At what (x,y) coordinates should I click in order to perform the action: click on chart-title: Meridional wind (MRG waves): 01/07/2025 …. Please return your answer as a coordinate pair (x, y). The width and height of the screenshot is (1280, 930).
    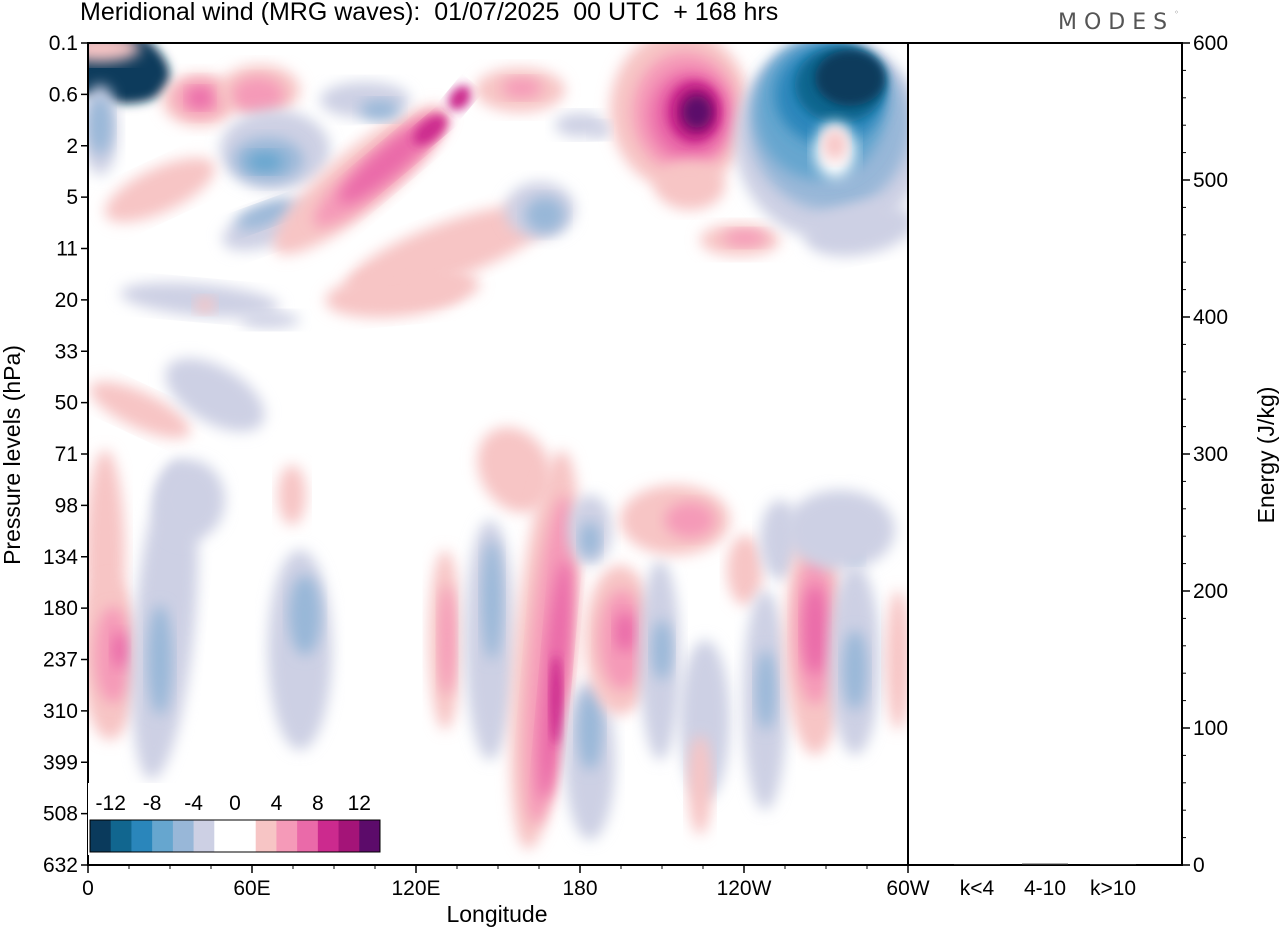
    Looking at the image, I should click on (429, 13).